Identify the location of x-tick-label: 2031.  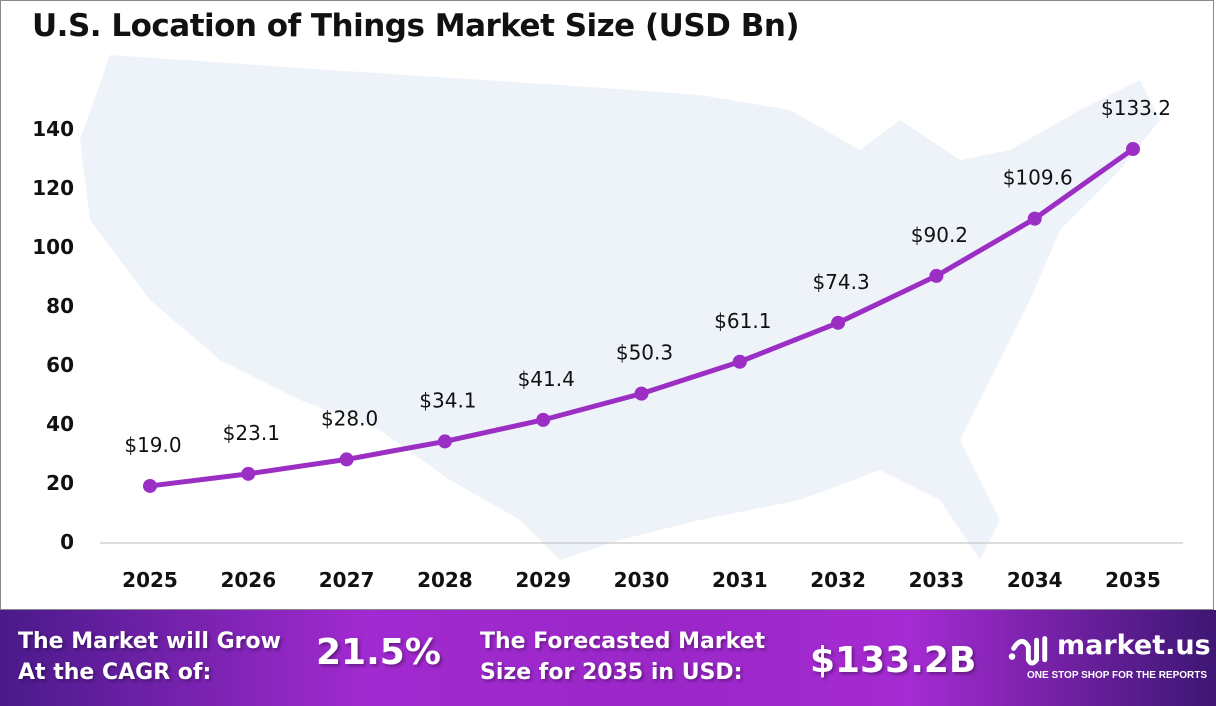
(740, 580).